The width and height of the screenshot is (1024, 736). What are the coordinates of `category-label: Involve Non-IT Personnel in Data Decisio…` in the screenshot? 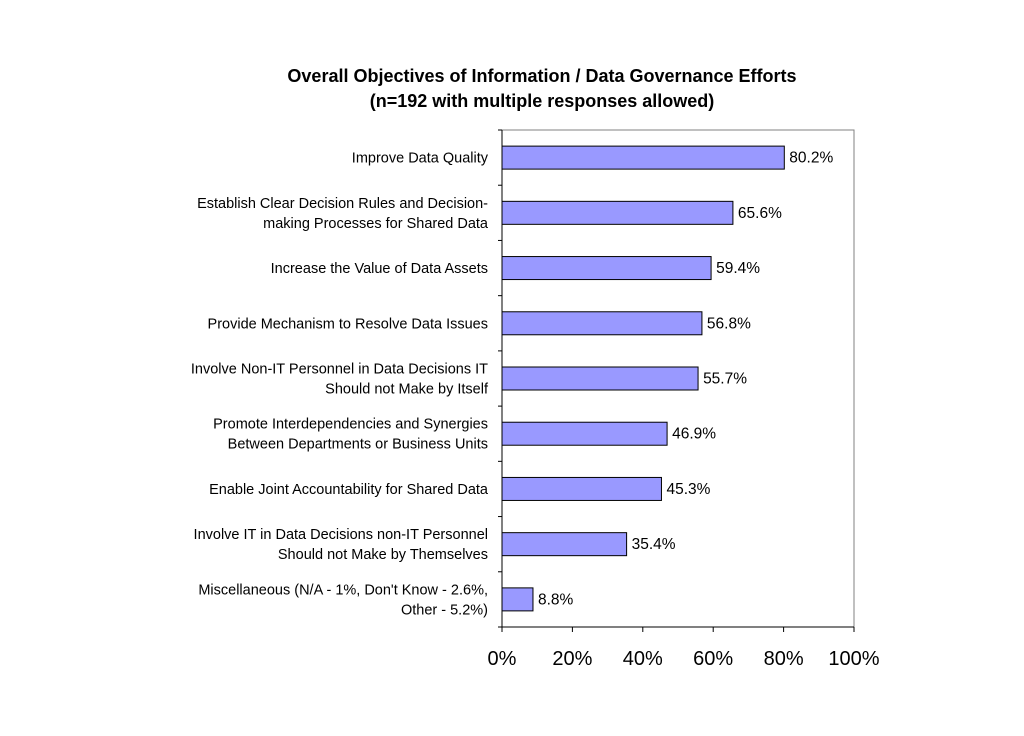 It's located at (340, 380).